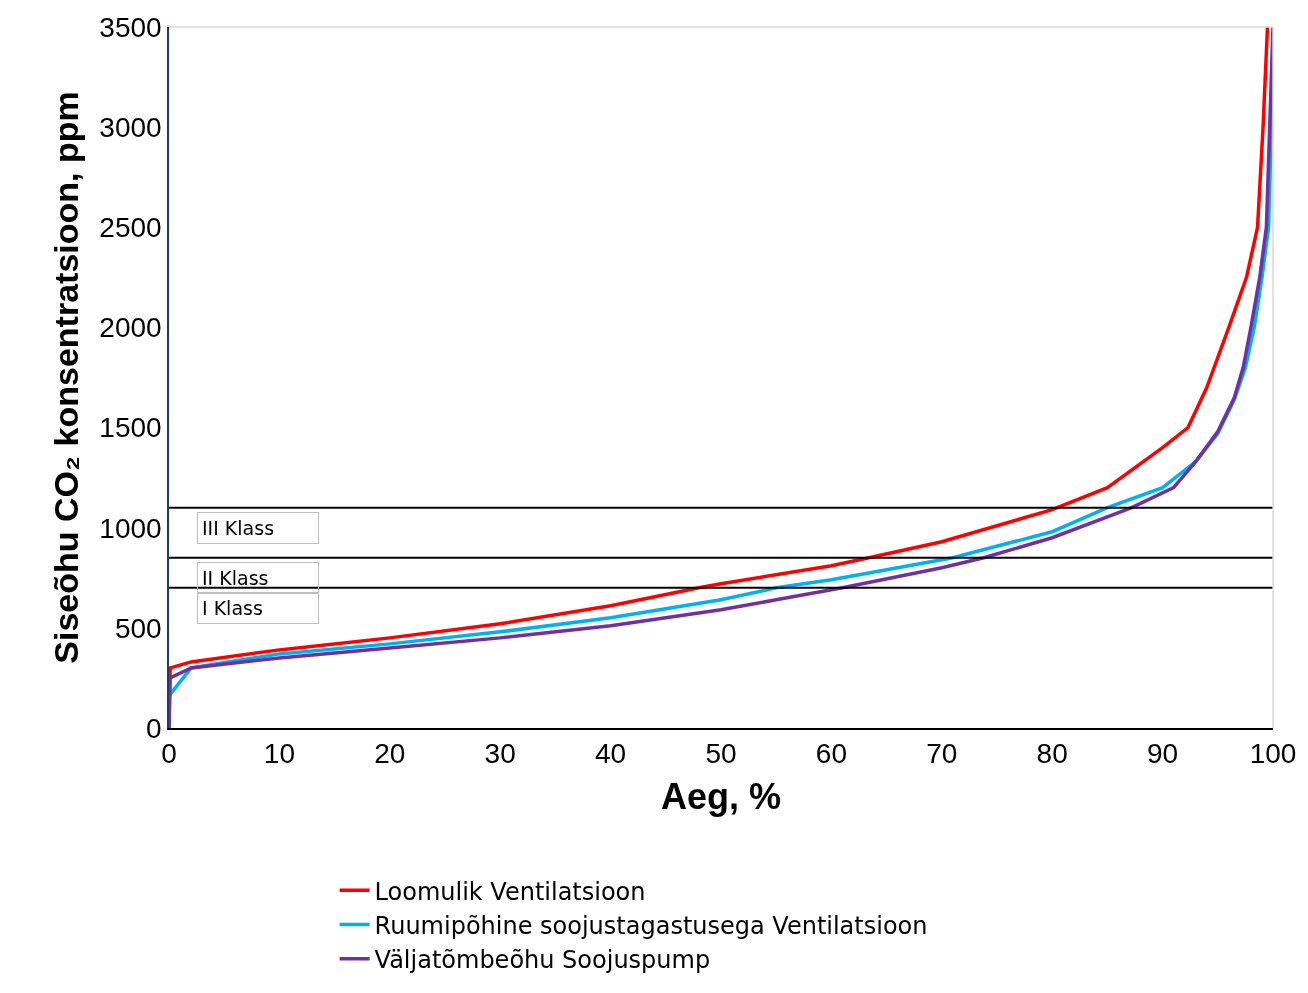 The image size is (1308, 993). What do you see at coordinates (235, 578) in the screenshot?
I see `ref-line-label: II Klass` at bounding box center [235, 578].